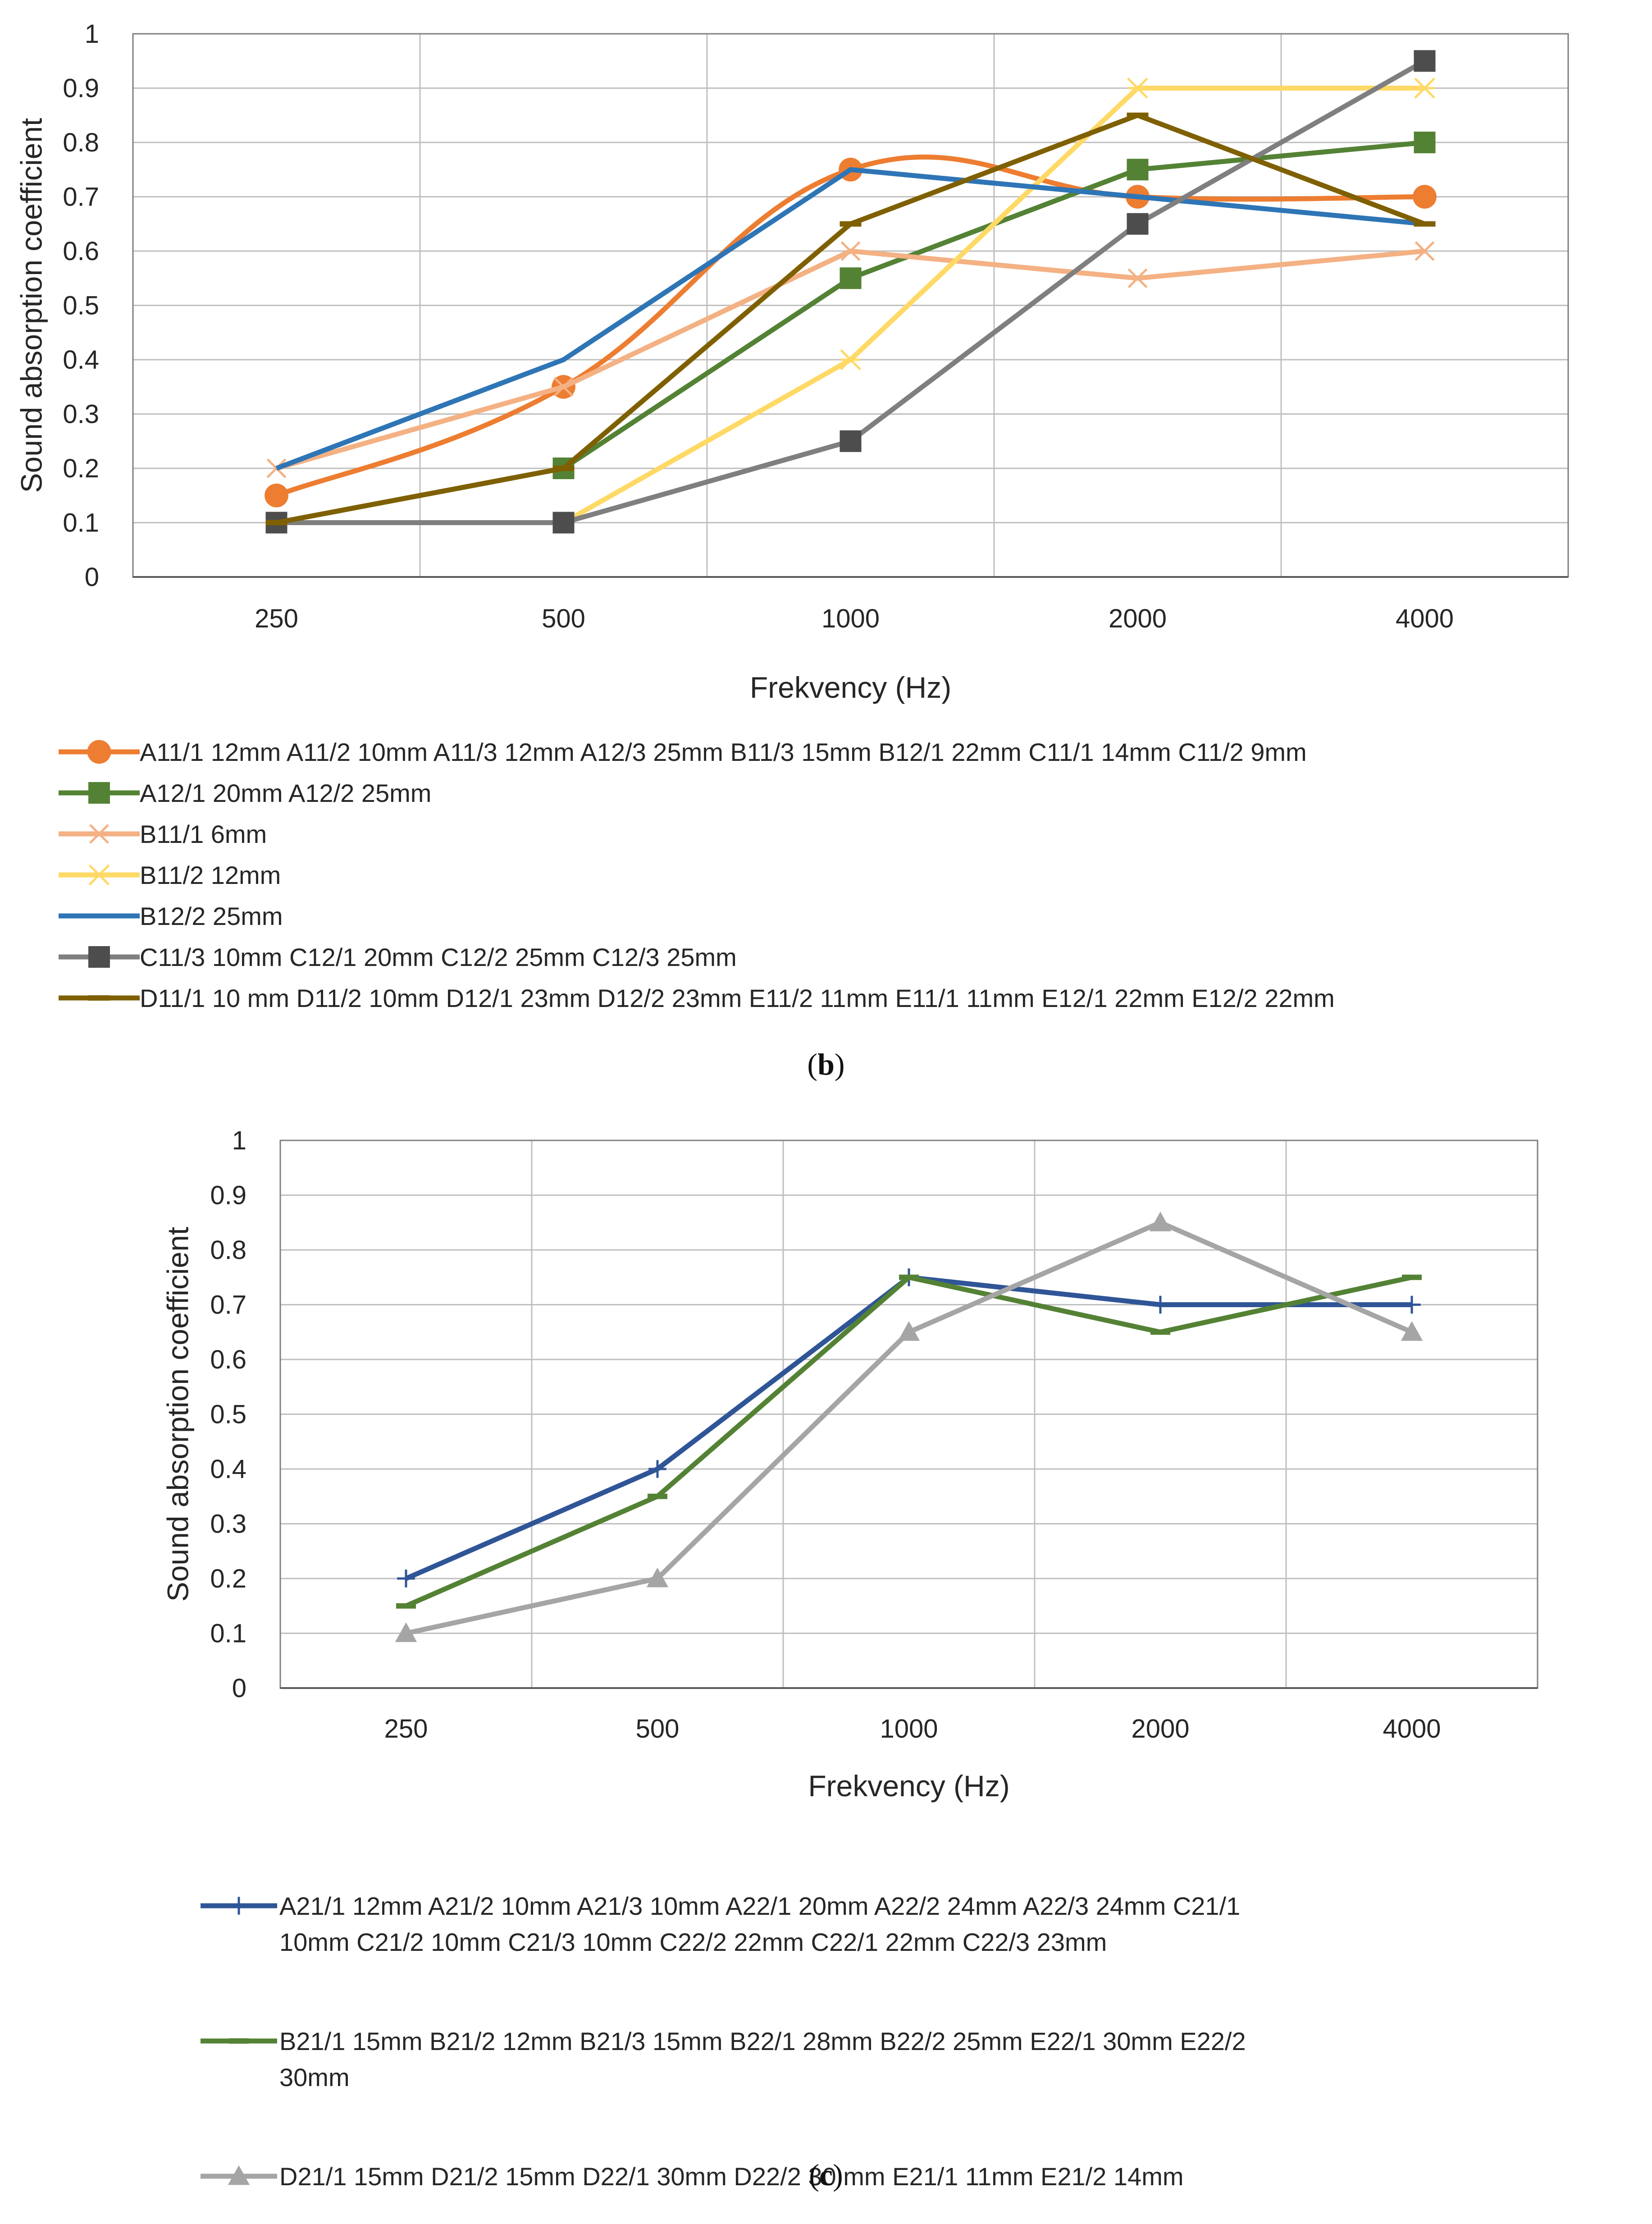 The height and width of the screenshot is (2224, 1652). I want to click on y-tick-label: 0.8, so click(81, 142).